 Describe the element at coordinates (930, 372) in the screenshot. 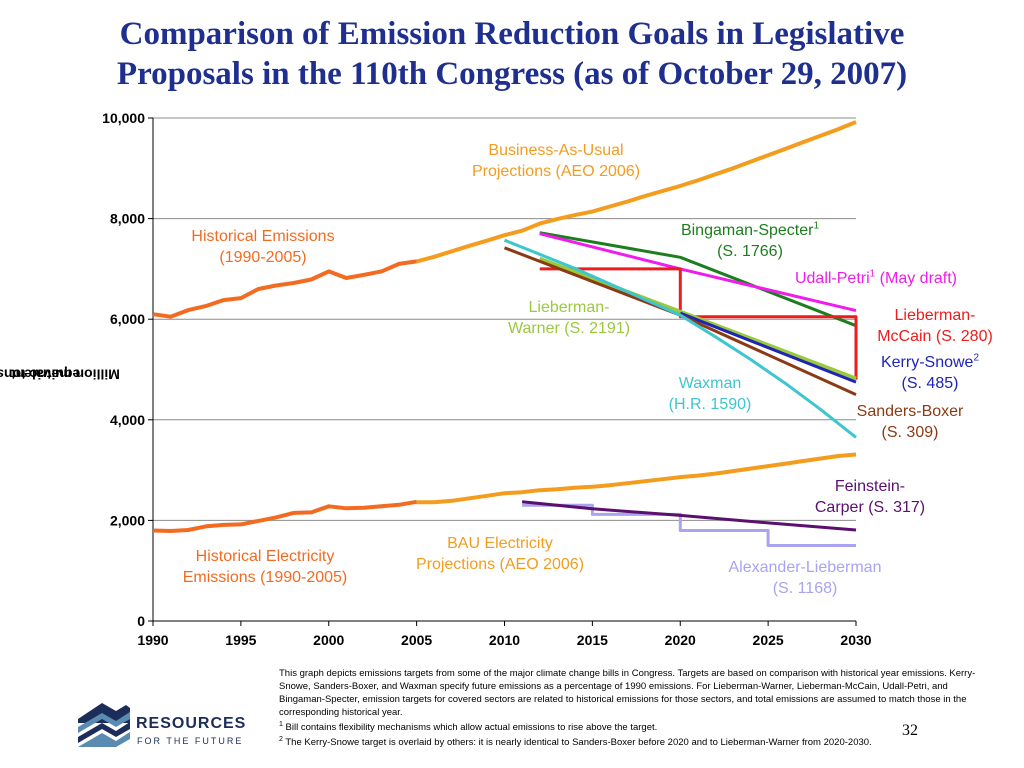

I see `label-kerry-snowe: Kerry-Snowe2 (S. 485)` at that location.